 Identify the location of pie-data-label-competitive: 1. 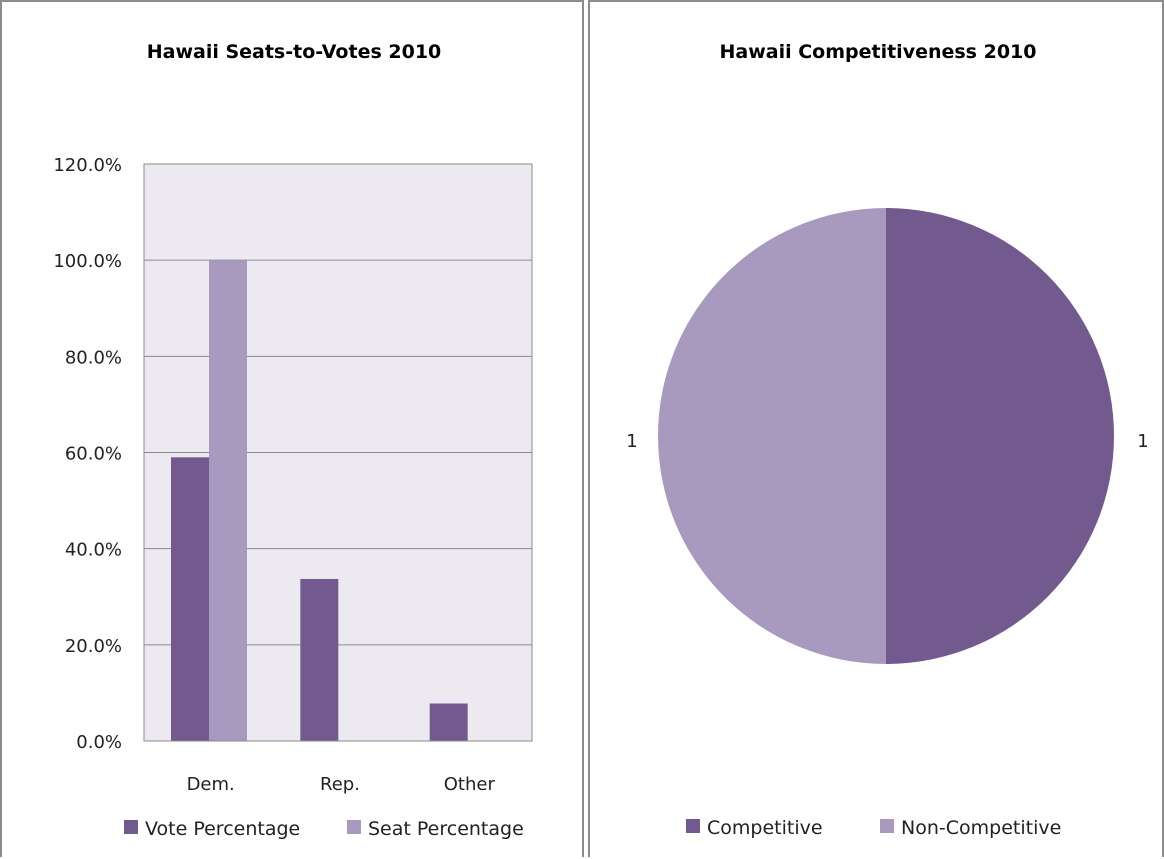
(1142, 441).